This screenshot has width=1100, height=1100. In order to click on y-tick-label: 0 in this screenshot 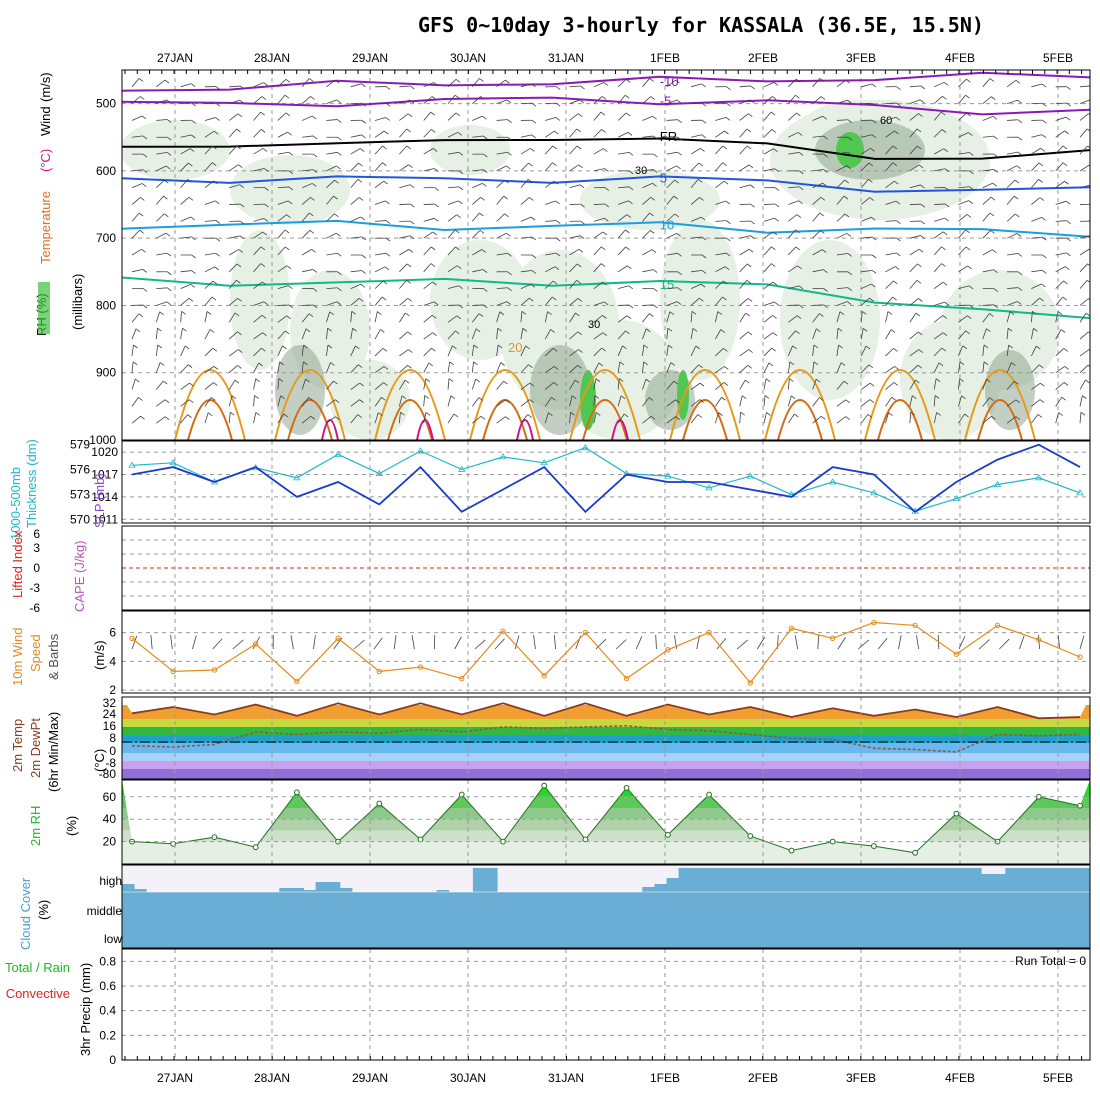, I will do `click(112, 751)`.